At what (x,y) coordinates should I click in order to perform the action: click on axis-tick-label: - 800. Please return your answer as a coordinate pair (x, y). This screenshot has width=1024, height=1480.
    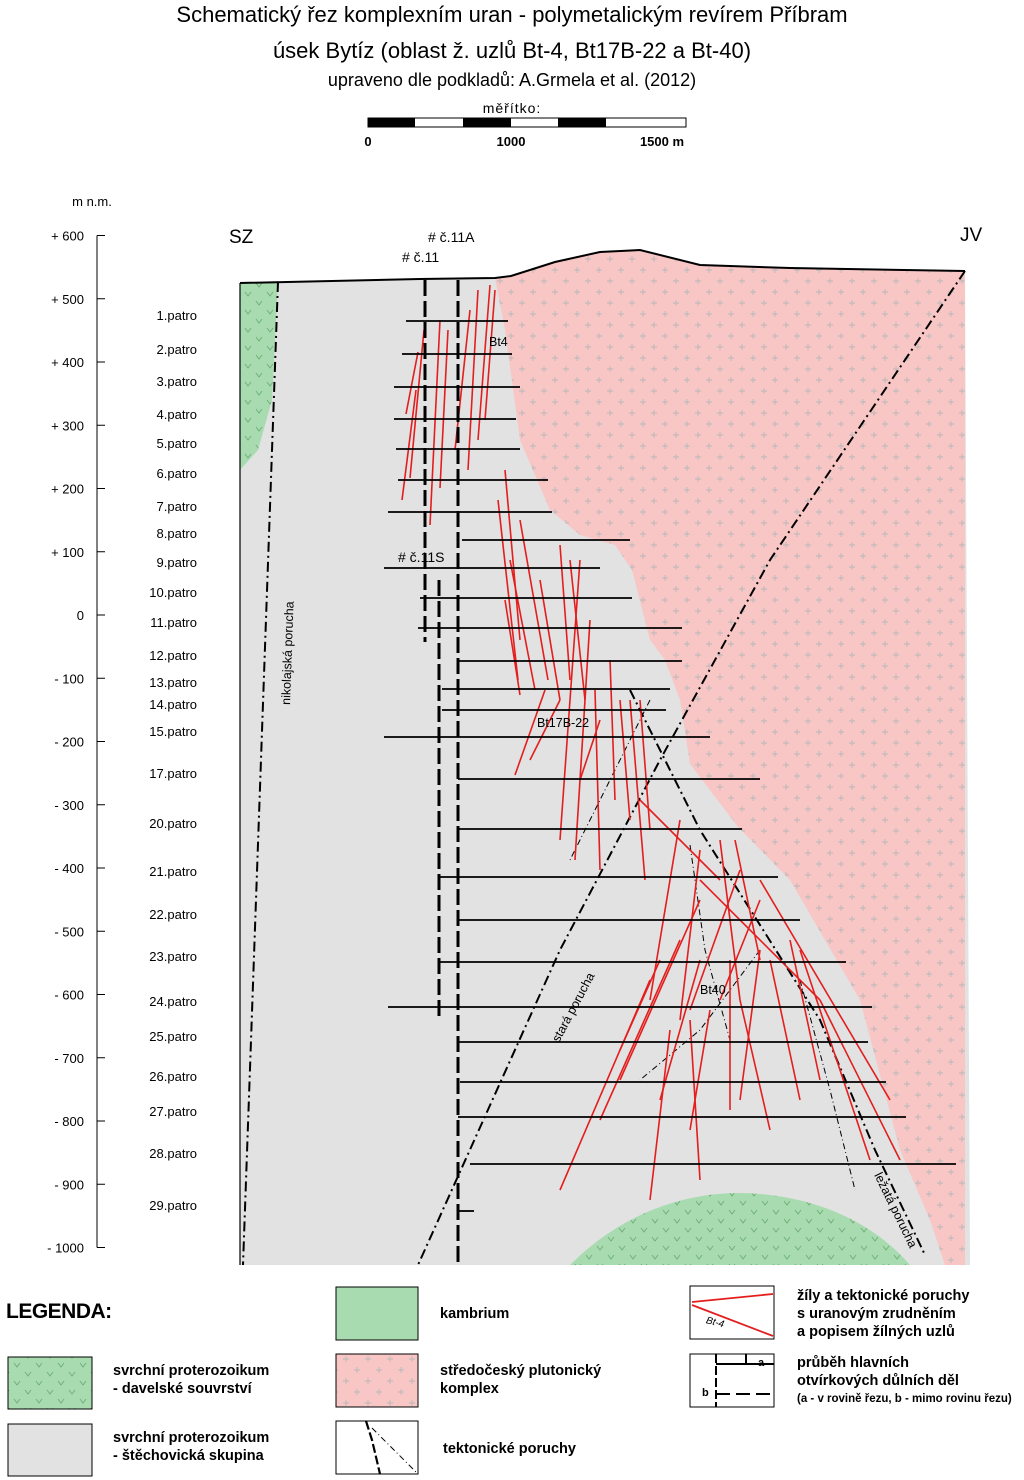
    Looking at the image, I should click on (69, 1121).